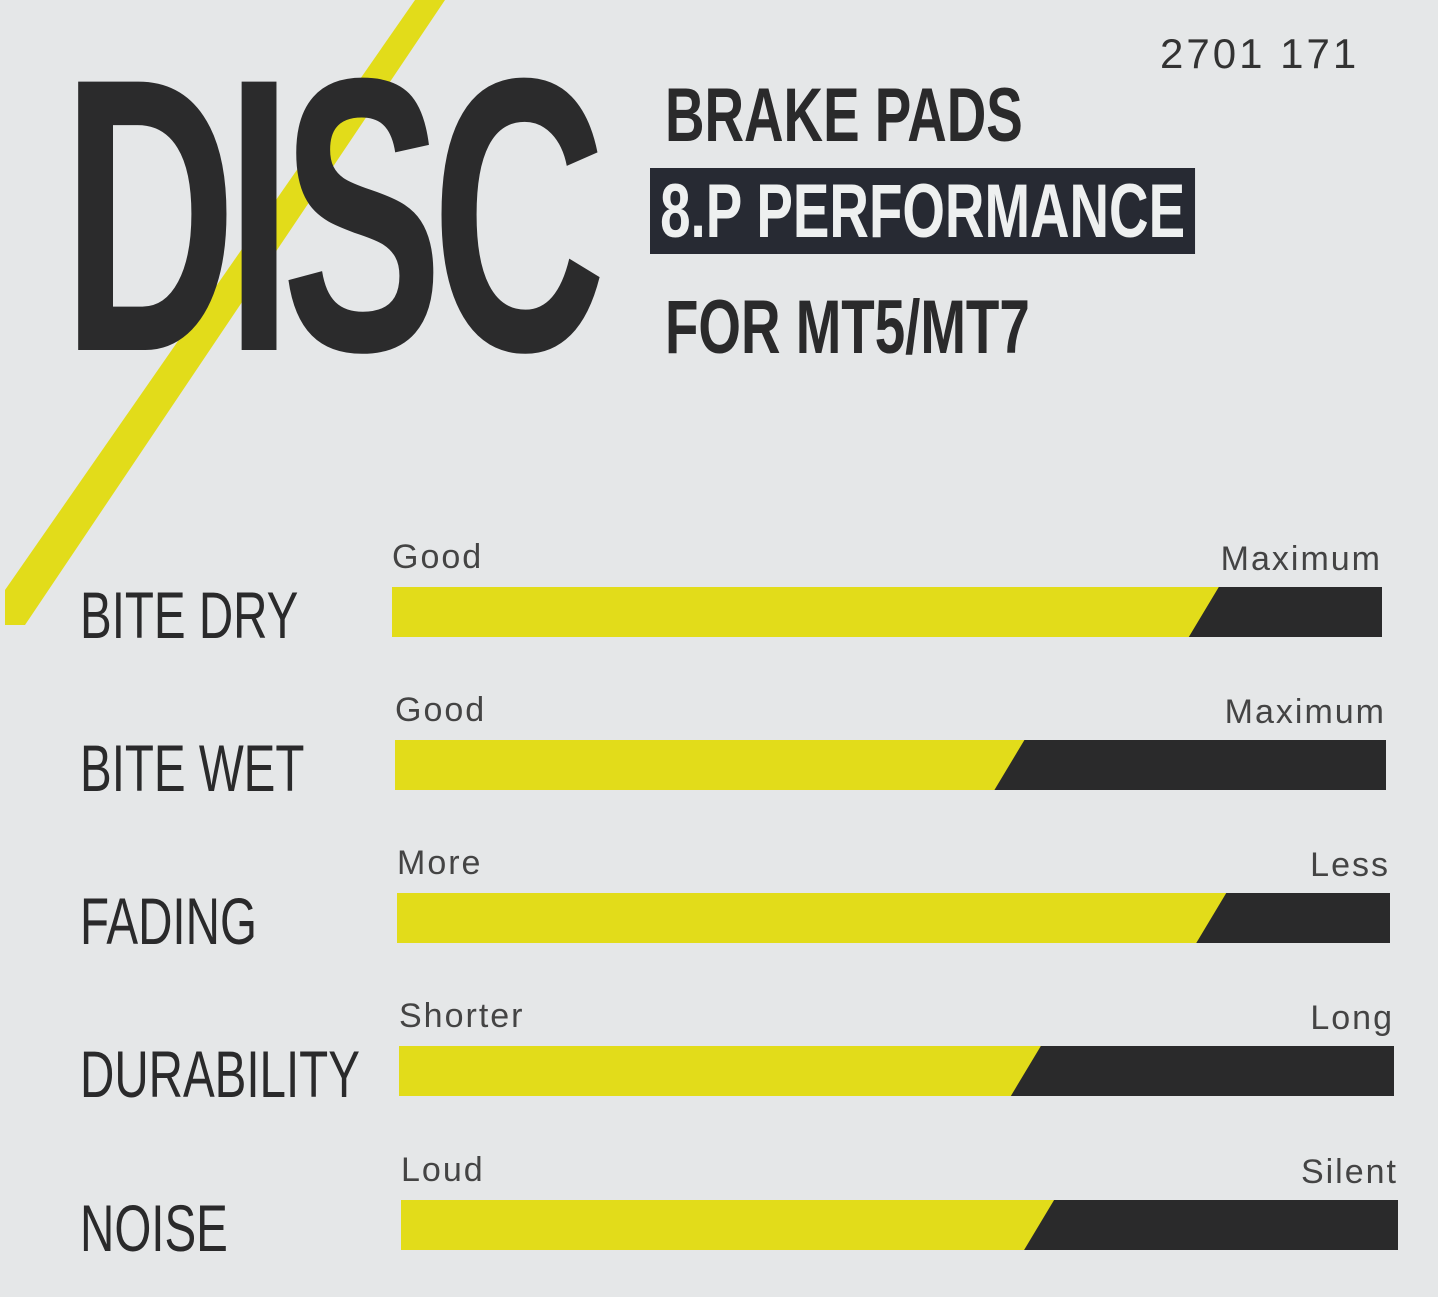 Image resolution: width=1438 pixels, height=1297 pixels. What do you see at coordinates (440, 863) in the screenshot?
I see `rating-low-label: More` at bounding box center [440, 863].